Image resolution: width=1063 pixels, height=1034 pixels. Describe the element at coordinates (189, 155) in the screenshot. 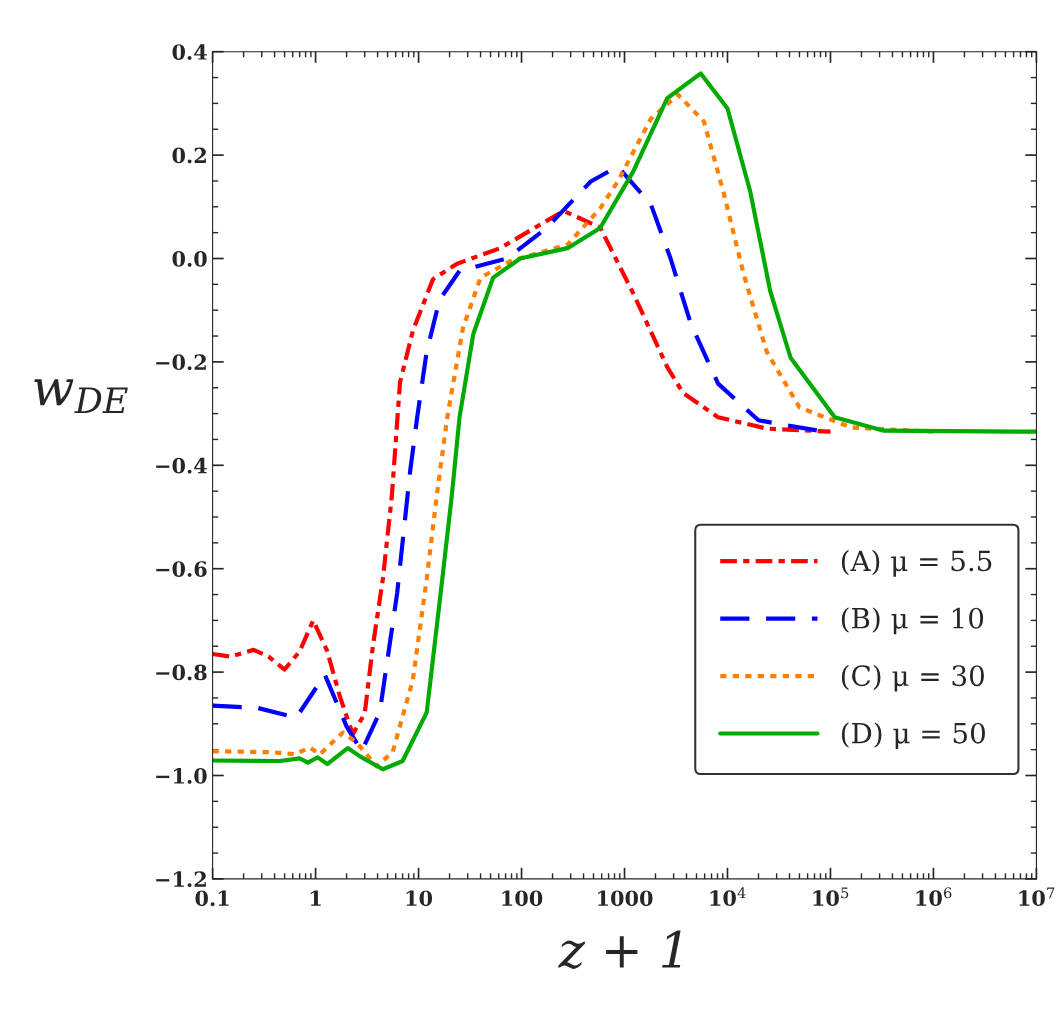

I see `y-tick-label: 0.2` at that location.